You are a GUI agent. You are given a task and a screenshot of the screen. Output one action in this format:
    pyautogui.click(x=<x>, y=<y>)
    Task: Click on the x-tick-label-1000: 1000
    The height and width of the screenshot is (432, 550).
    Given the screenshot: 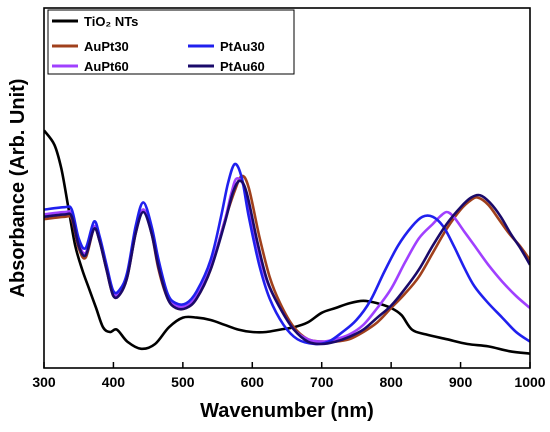 What is the action you would take?
    pyautogui.click(x=529, y=382)
    